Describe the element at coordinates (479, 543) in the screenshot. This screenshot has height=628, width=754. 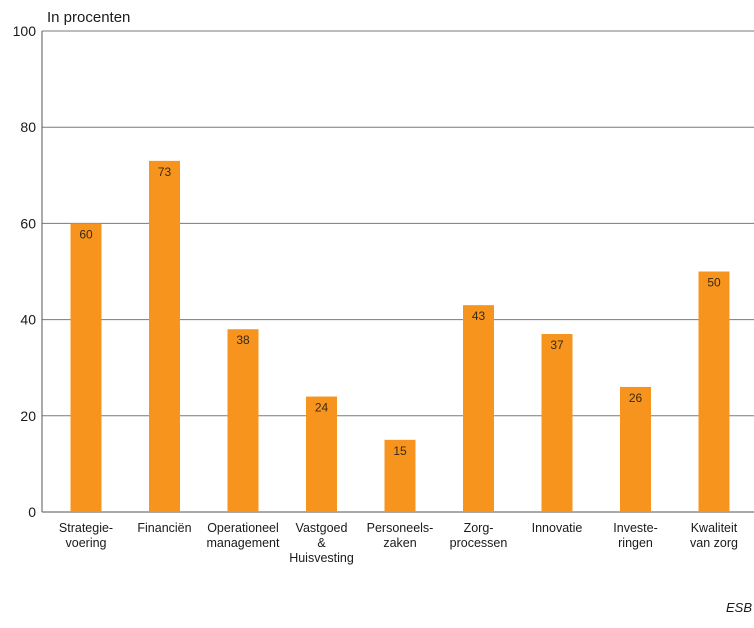
I see `x-tick-label: processen` at that location.